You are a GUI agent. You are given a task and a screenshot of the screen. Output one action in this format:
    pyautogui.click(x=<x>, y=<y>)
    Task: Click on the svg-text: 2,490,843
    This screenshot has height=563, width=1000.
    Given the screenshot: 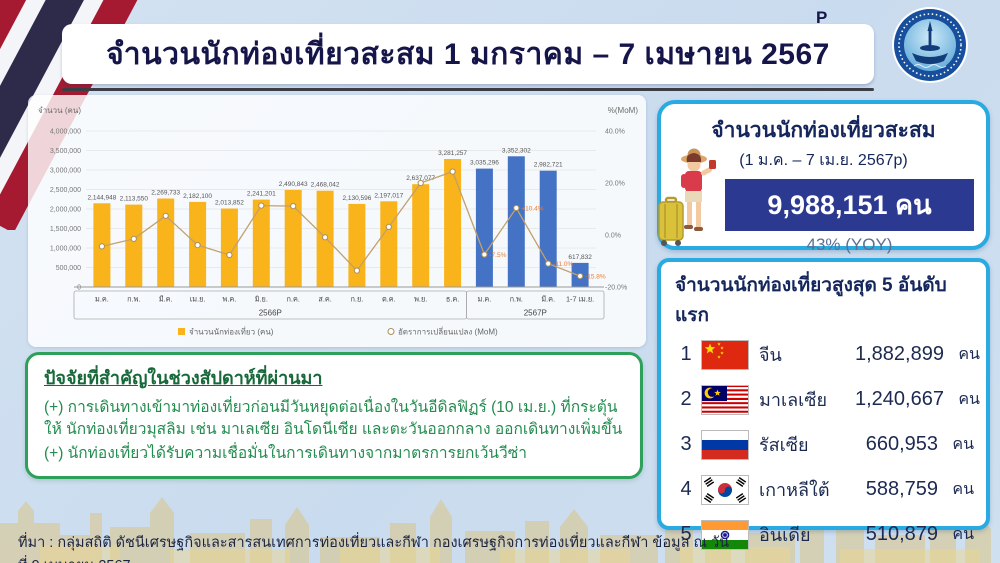 What is the action you would take?
    pyautogui.click(x=293, y=184)
    